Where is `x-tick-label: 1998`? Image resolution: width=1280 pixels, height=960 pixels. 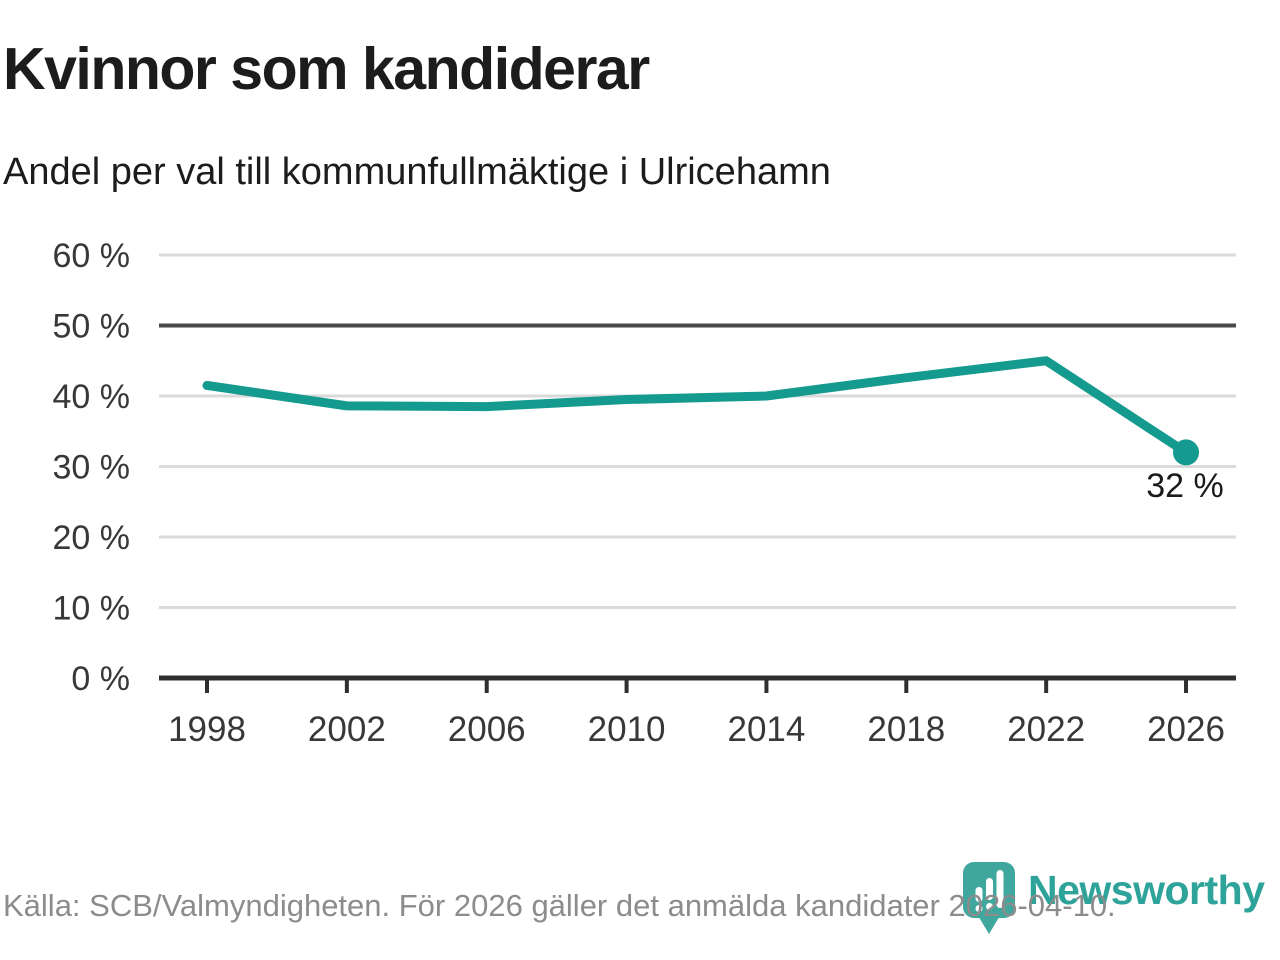 x-tick-label: 1998 is located at coordinates (207, 729).